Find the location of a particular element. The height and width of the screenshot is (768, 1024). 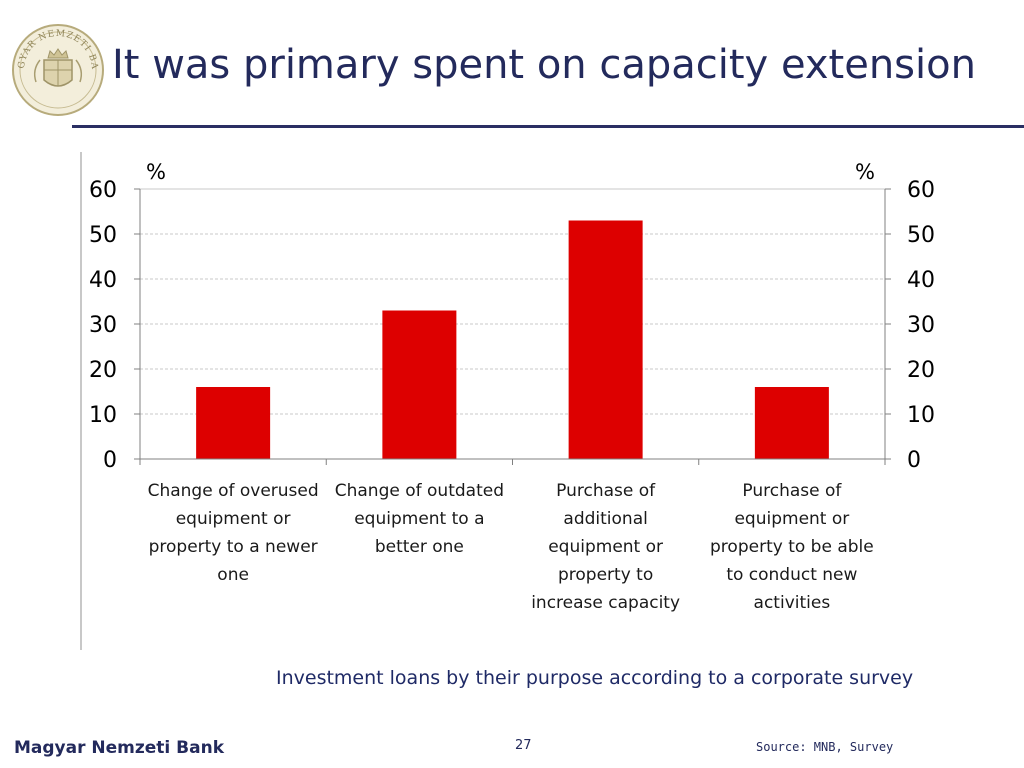

central-bank-seal-icon is located at coordinates (58, 67).